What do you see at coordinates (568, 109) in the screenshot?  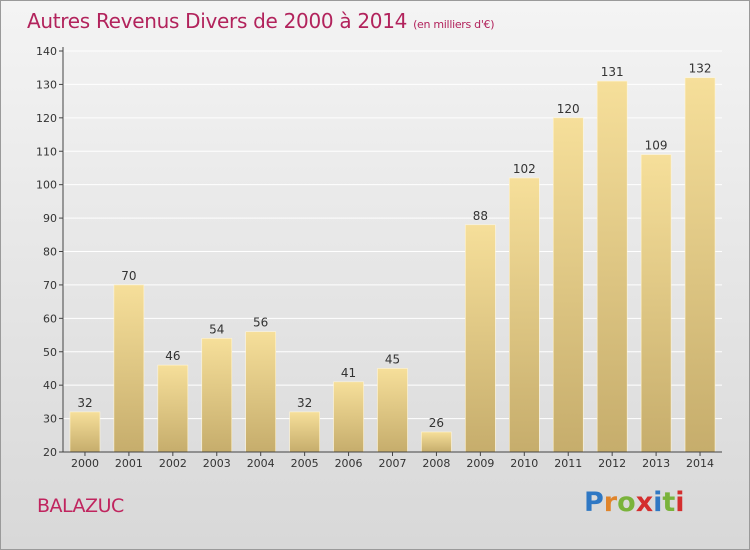 I see `data-label: 120` at bounding box center [568, 109].